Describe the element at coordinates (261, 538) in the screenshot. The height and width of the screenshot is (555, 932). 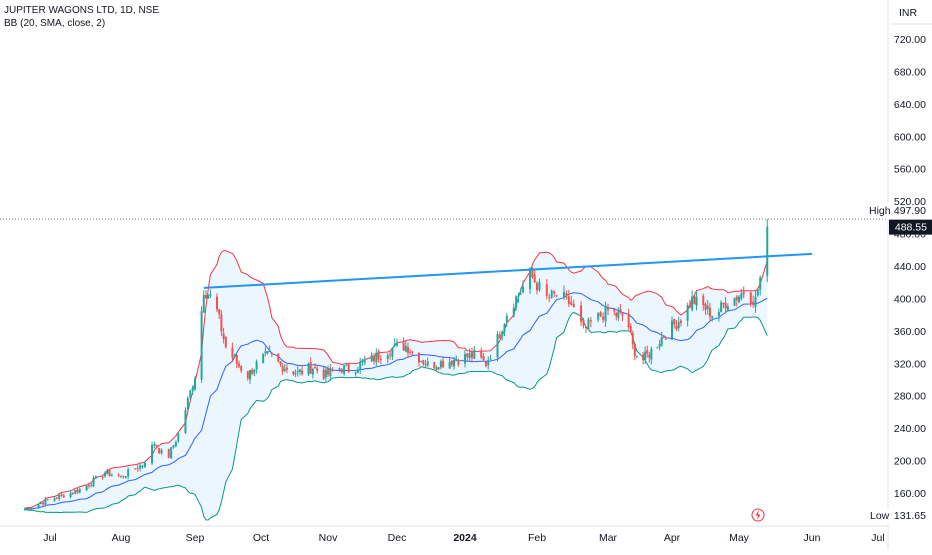
I see `x-tick-label: Oct` at that location.